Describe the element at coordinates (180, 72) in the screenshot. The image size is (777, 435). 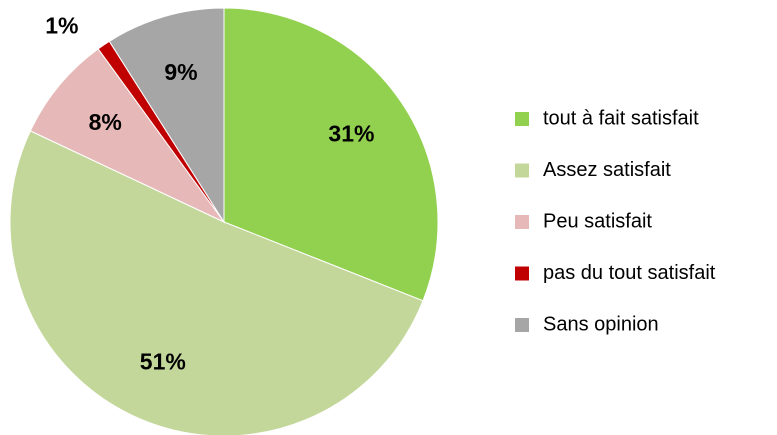
I see `data-label: 9%` at that location.